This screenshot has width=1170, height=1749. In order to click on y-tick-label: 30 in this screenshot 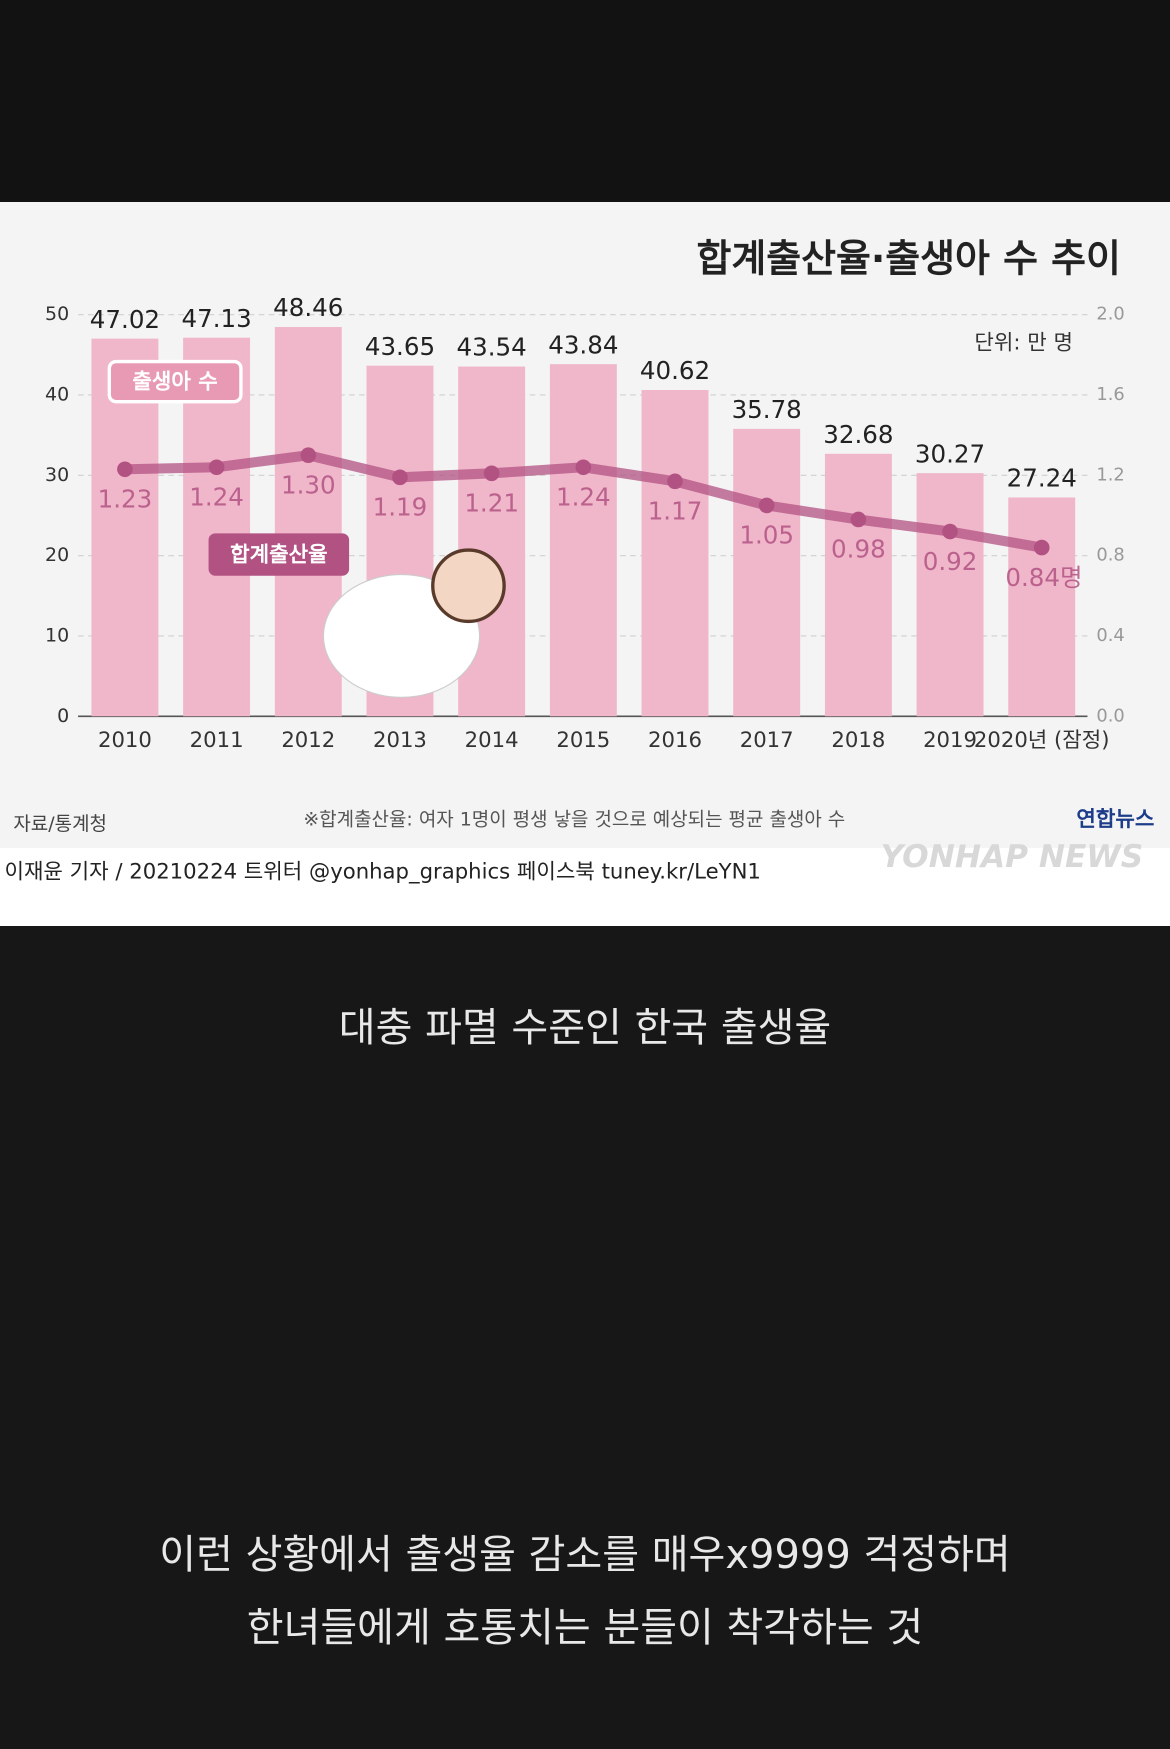, I will do `click(57, 475)`.